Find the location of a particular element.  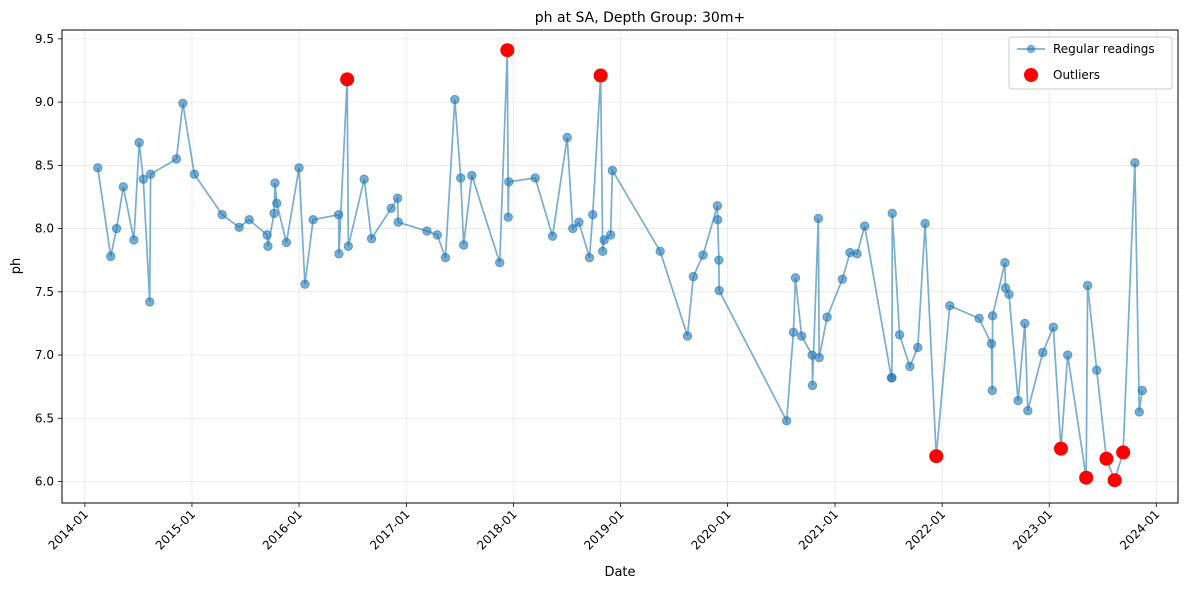

legend-outlier-swatch is located at coordinates (1031, 75).